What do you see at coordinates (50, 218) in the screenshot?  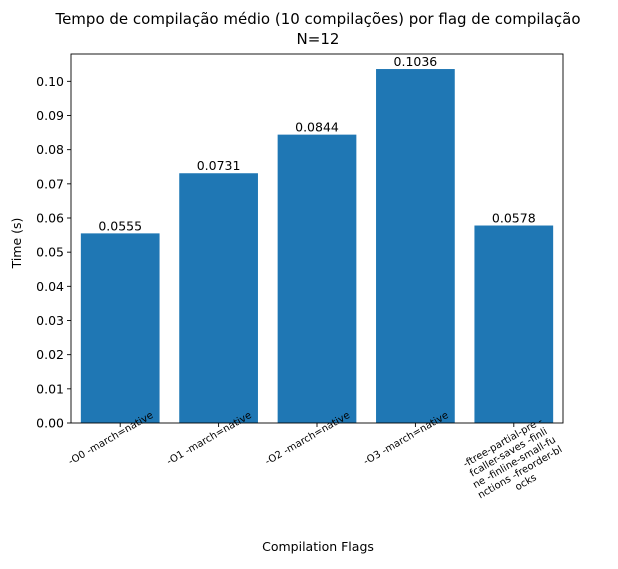 I see `y-tick-label: 0.06` at bounding box center [50, 218].